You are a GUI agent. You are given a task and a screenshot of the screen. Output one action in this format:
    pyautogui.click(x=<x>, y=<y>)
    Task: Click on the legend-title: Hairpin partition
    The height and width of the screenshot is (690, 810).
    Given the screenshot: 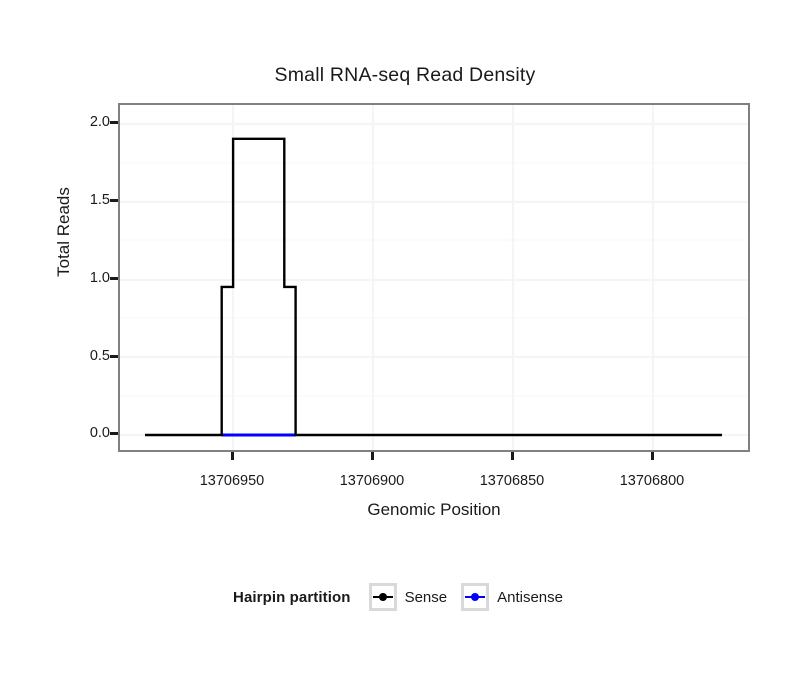 What is the action you would take?
    pyautogui.click(x=292, y=597)
    